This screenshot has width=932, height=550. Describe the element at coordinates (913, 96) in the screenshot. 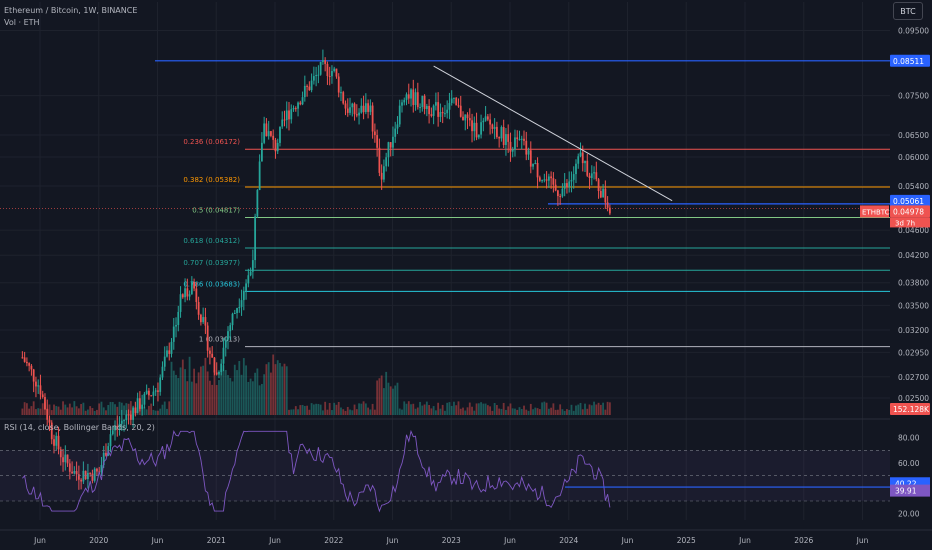

I see `price-tick-label: 0.07500` at that location.